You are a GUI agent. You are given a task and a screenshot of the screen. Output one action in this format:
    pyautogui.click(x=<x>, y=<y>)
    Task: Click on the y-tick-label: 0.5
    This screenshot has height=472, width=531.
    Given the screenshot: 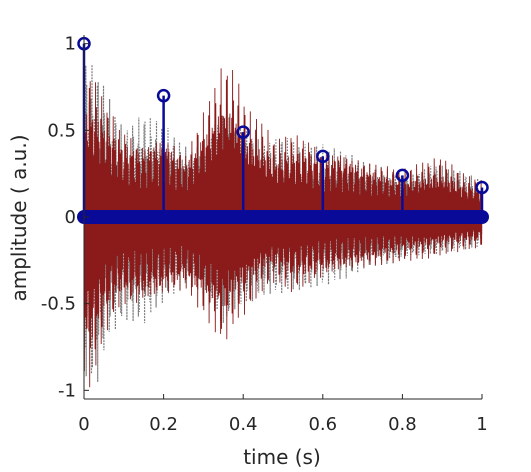 What is the action you would take?
    pyautogui.click(x=61, y=130)
    